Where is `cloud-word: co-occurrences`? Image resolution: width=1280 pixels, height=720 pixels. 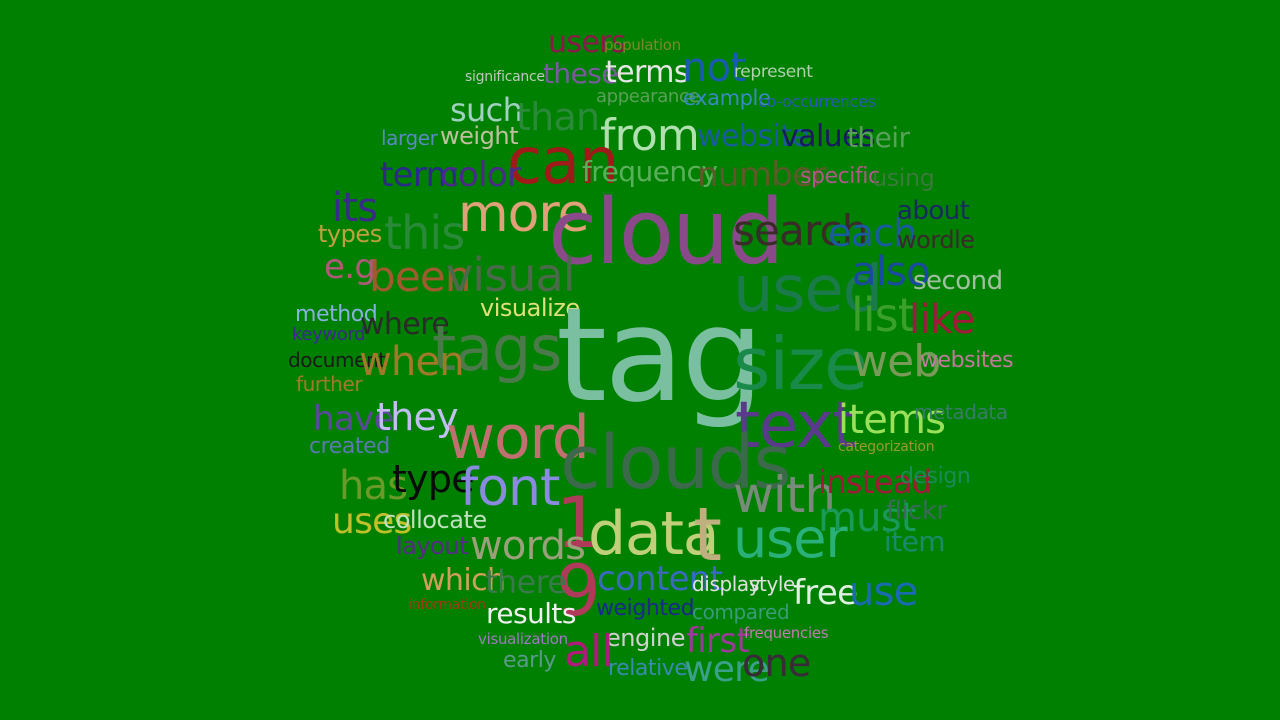
cloud-word: co-occurrences is located at coordinates (817, 101).